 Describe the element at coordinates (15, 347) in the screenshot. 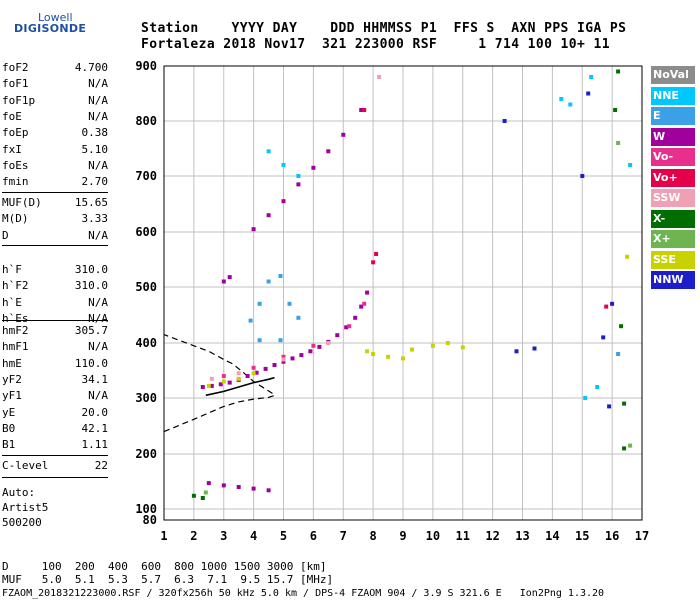

I see `param-label: hmF1` at that location.